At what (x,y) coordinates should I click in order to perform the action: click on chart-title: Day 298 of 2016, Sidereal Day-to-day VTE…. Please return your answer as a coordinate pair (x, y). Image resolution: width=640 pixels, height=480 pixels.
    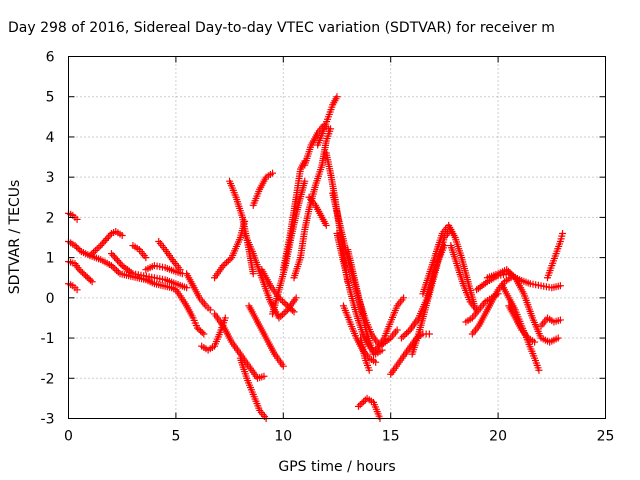
    Looking at the image, I should click on (281, 28).